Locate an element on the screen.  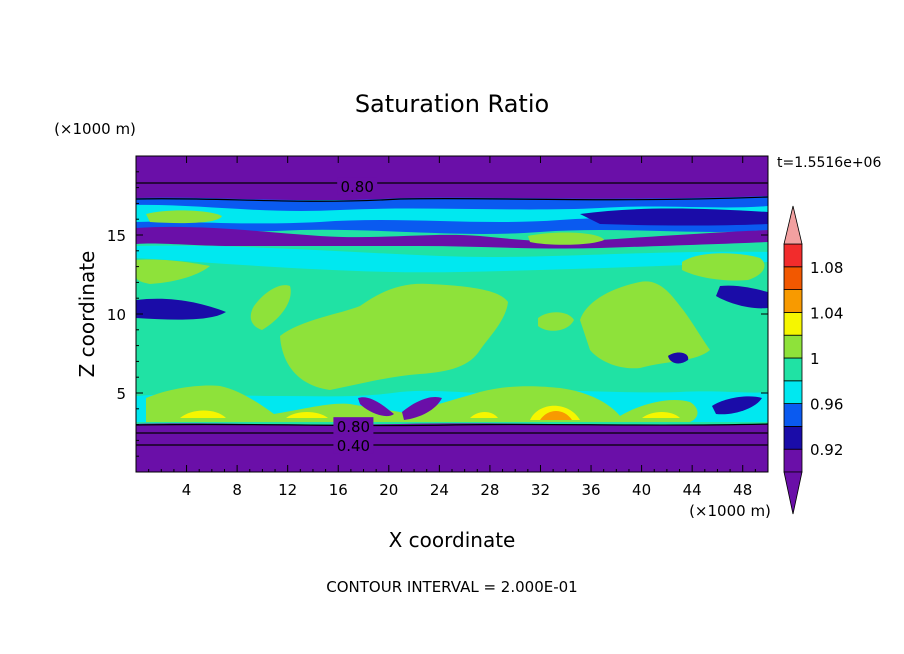
colorbar-tick-label: 0.92 is located at coordinates (826, 450).